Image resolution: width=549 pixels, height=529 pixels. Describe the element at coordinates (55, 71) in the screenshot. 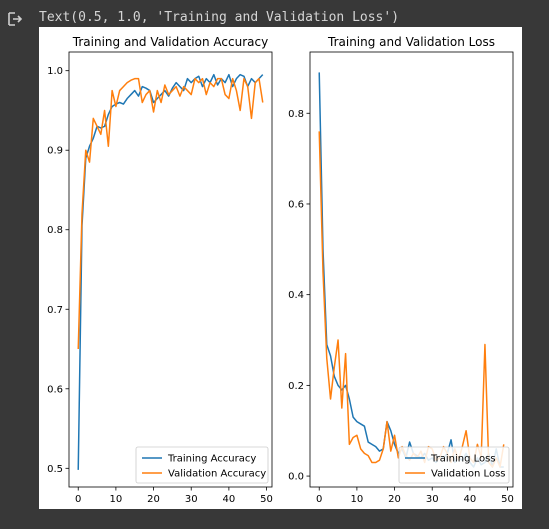

I see `y-tick-label: 1.0` at that location.